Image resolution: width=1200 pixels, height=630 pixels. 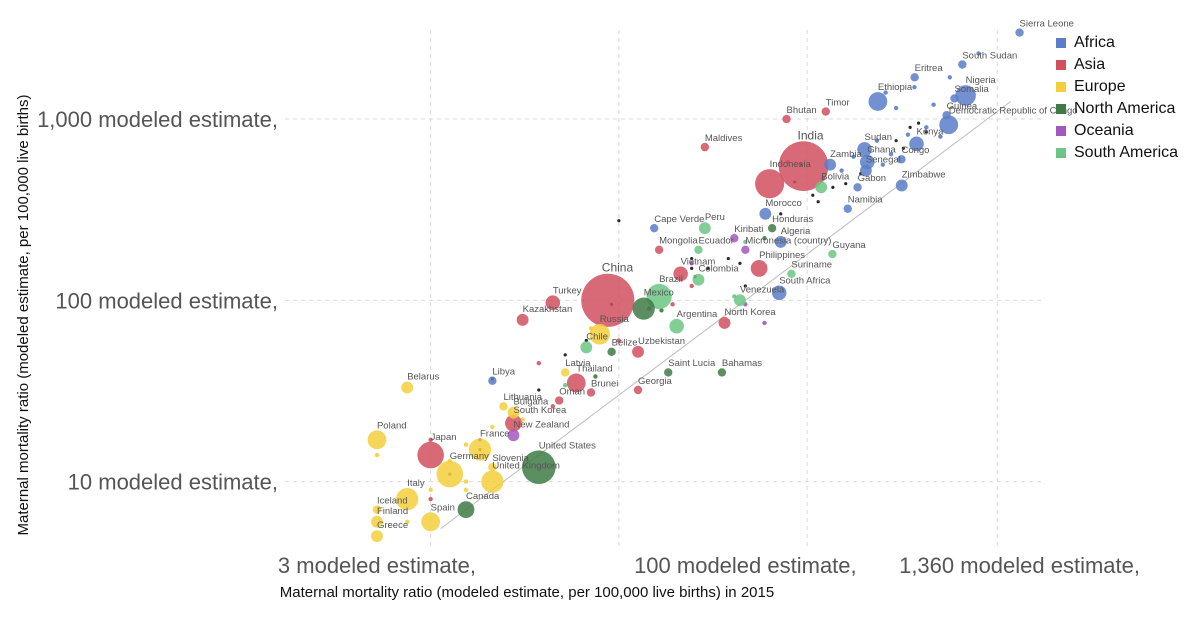 I want to click on point-label: Gabon, so click(x=872, y=178).